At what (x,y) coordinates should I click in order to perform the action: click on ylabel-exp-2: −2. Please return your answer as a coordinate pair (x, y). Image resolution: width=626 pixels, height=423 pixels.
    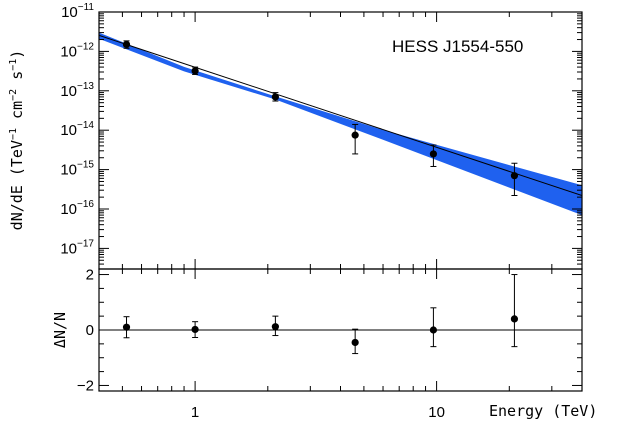
    Looking at the image, I should click on (13, 95).